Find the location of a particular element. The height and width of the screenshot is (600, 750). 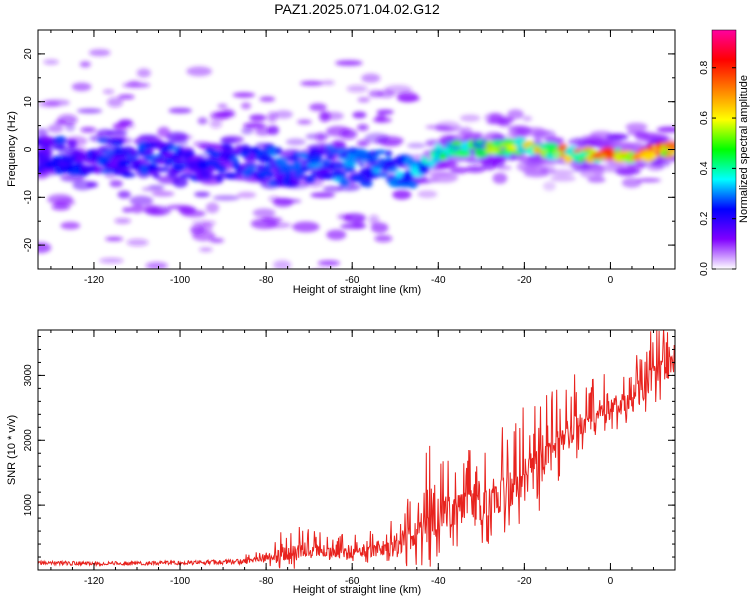

x-tick-label: -40 is located at coordinates (438, 581).